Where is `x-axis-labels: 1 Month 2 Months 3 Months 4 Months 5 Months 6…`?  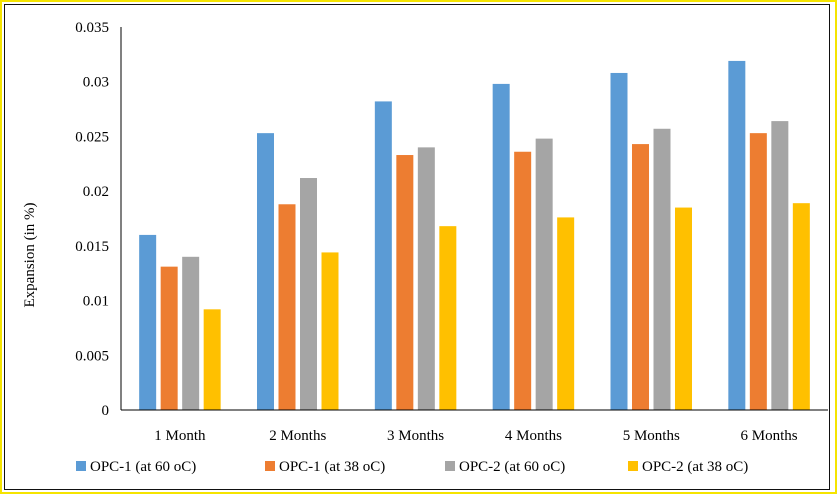
x-axis-labels: 1 Month 2 Months 3 Months 4 Months 5 Months 6… is located at coordinates (476, 436).